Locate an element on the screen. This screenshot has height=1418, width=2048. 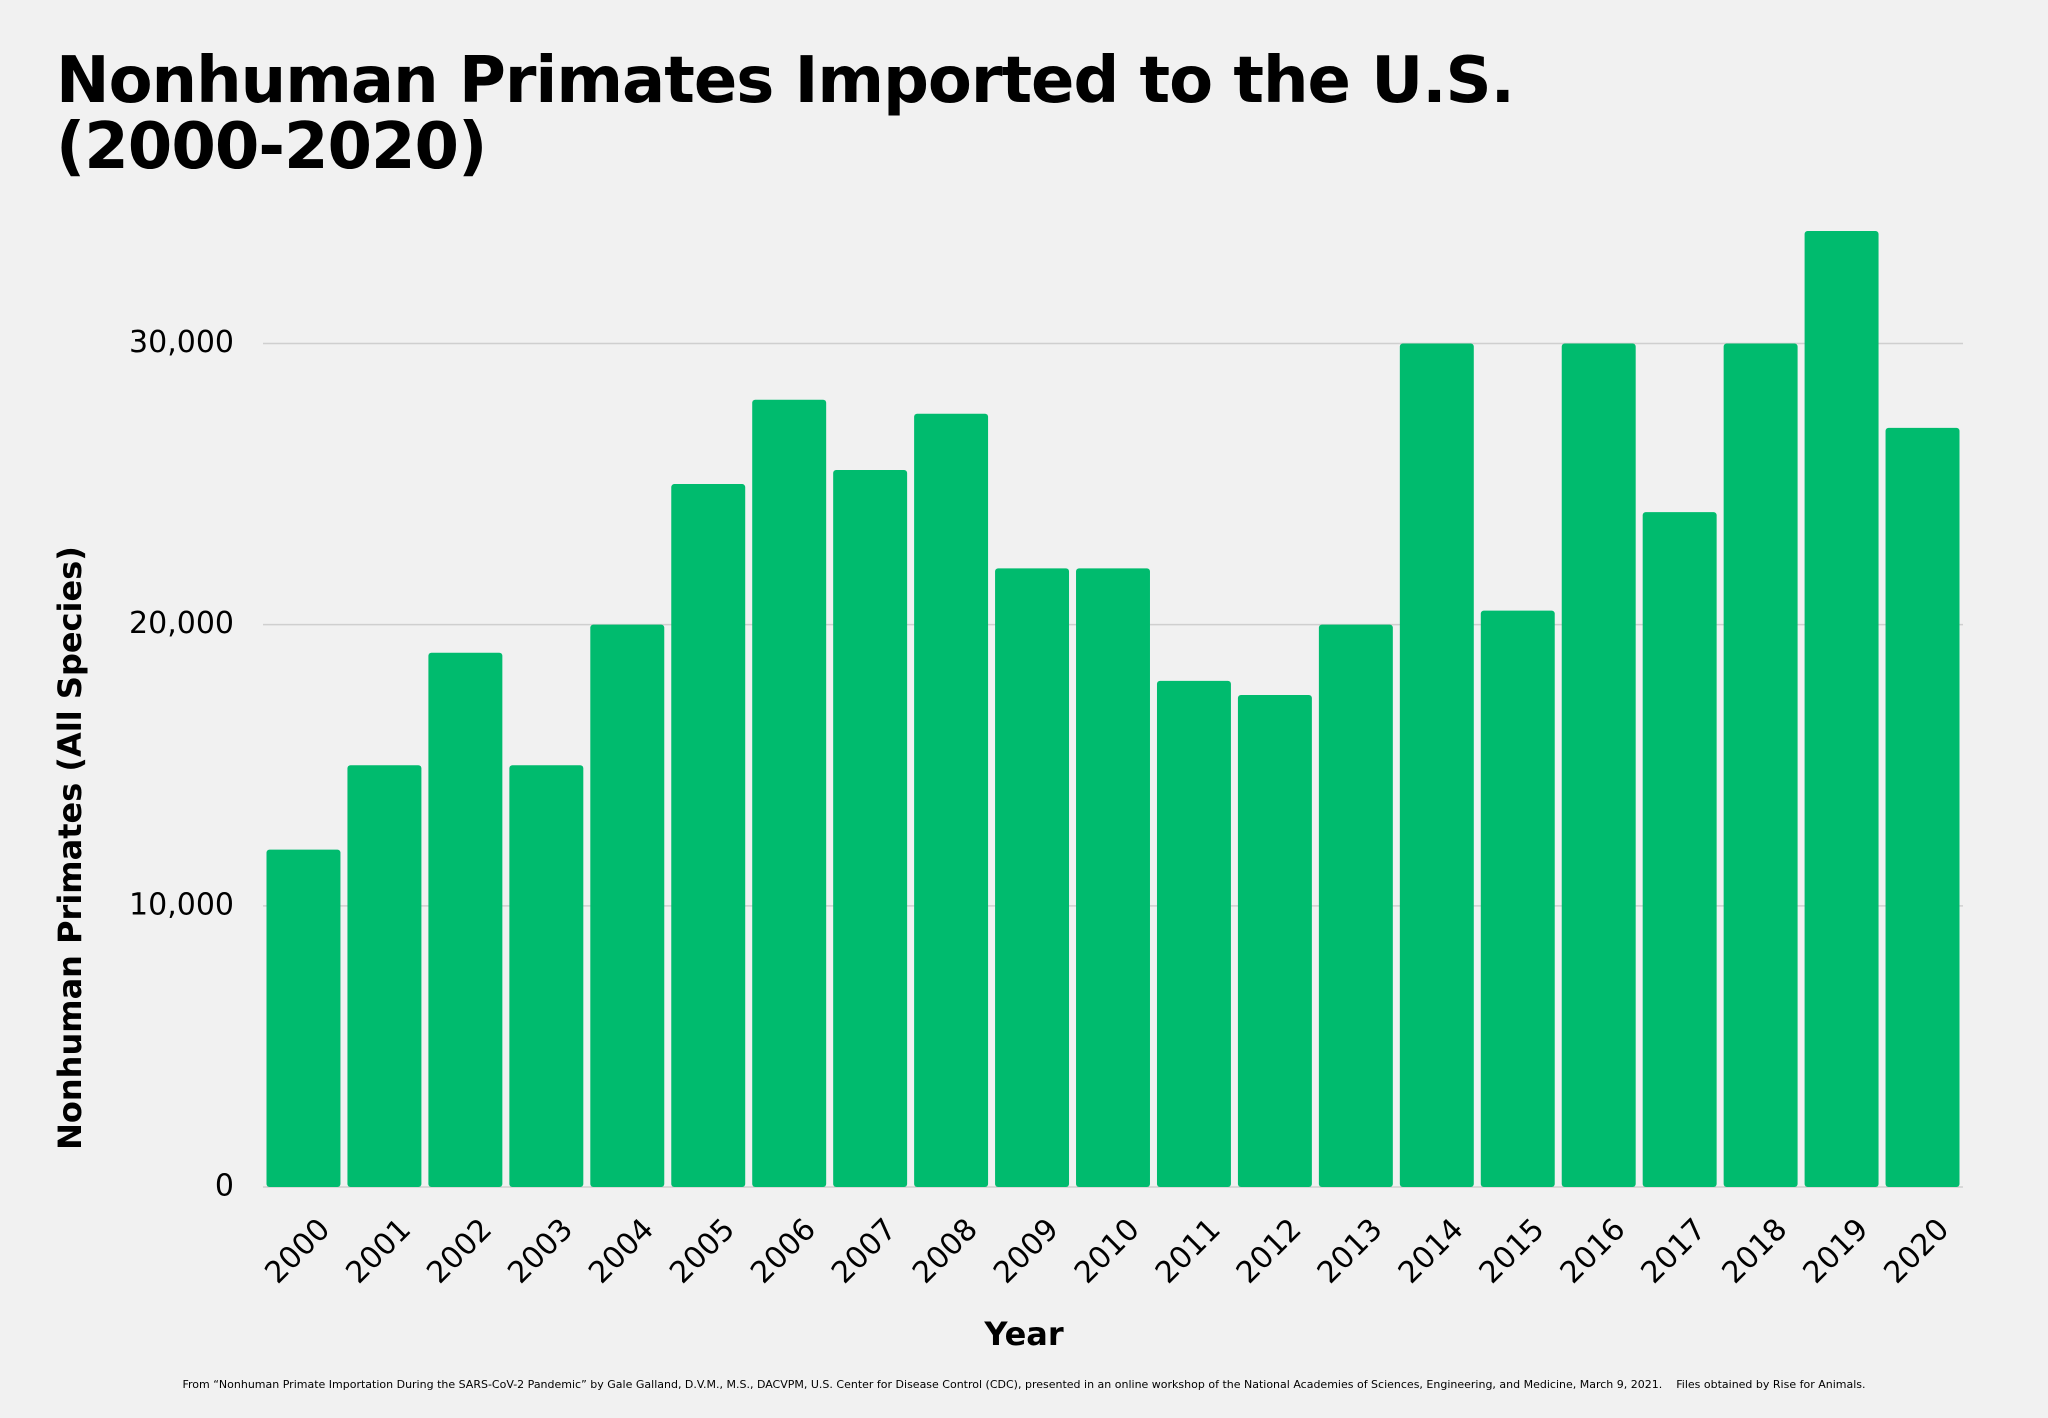
x-tick-label: 2007 is located at coordinates (864, 1251).